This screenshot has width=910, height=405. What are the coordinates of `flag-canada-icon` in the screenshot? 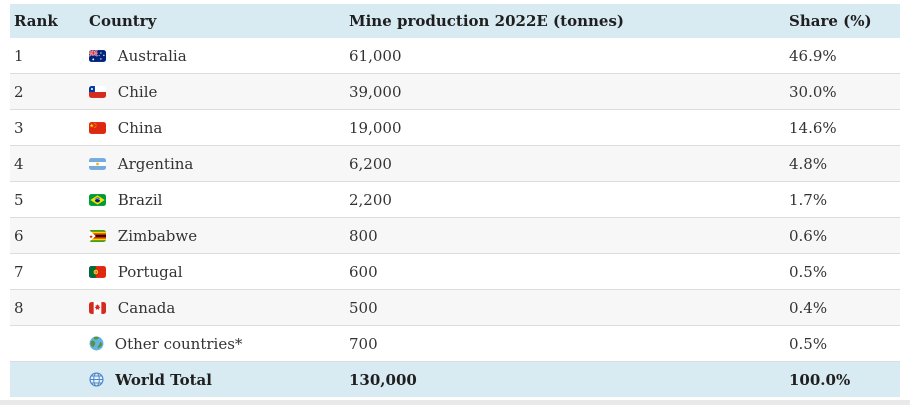 It's located at (97, 307).